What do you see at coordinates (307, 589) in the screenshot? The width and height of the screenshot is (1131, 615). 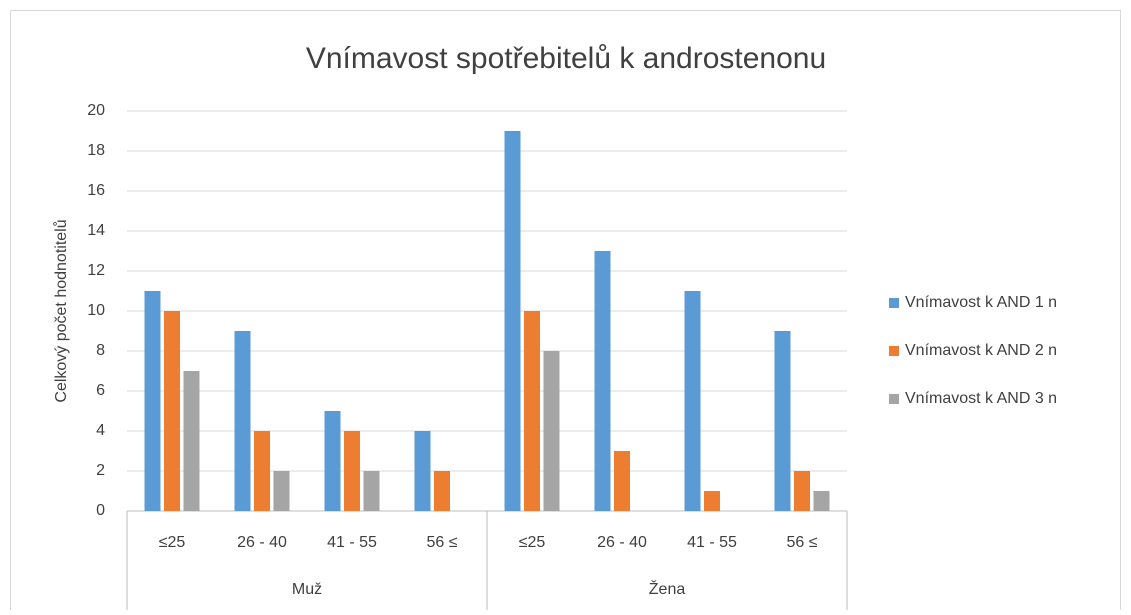 I see `group-label: Muž` at bounding box center [307, 589].